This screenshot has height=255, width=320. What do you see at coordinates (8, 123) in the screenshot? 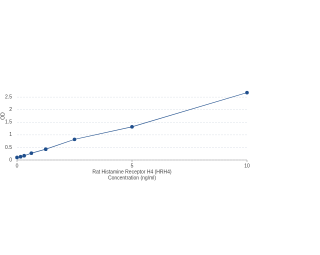
I see `y-tick-label: 1.5` at bounding box center [8, 123].